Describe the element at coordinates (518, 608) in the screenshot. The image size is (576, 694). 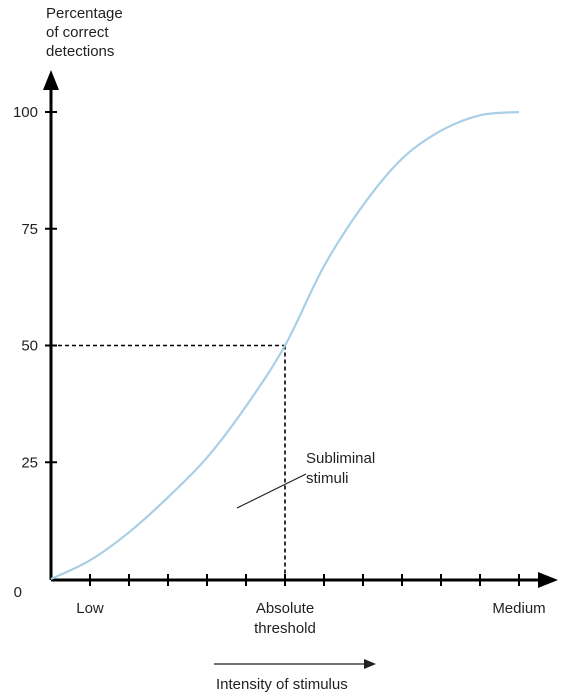
I see `x-tick-label: Medium` at that location.